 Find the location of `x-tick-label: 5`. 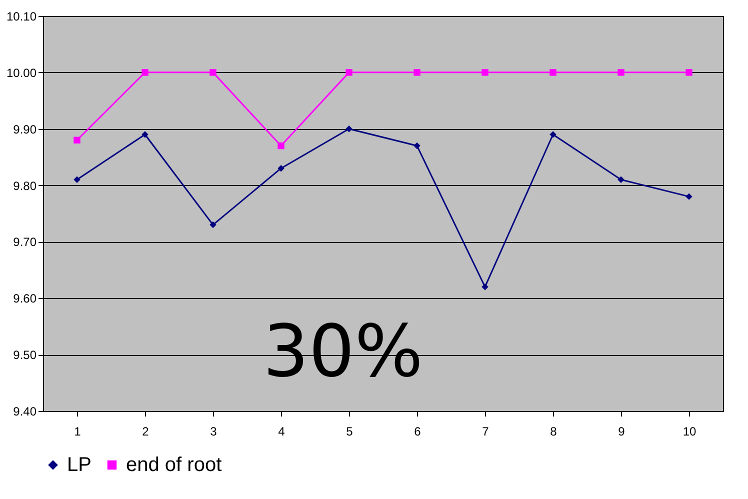

x-tick-label: 5 is located at coordinates (350, 431).